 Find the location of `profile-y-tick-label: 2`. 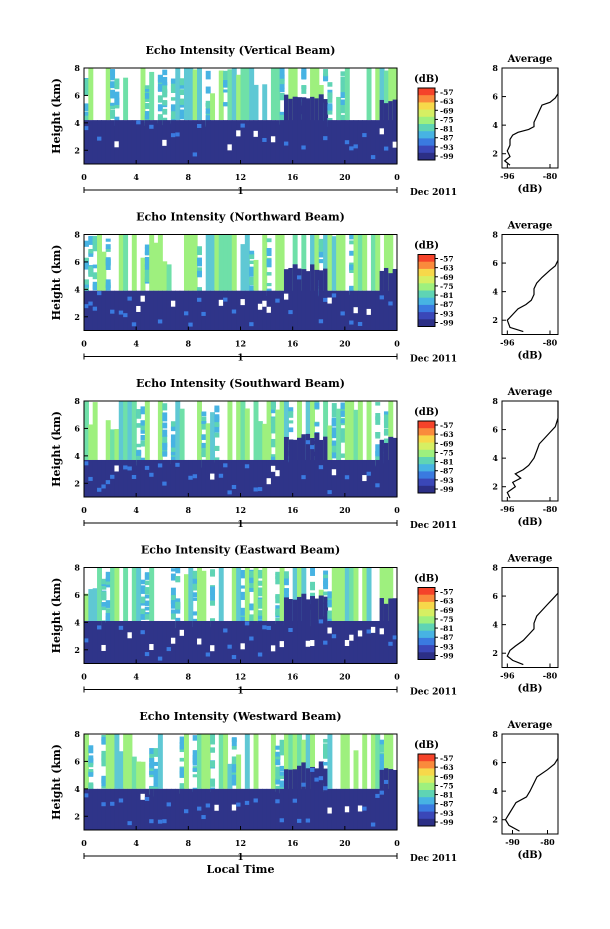

profile-y-tick-label: 2 is located at coordinates (495, 154).